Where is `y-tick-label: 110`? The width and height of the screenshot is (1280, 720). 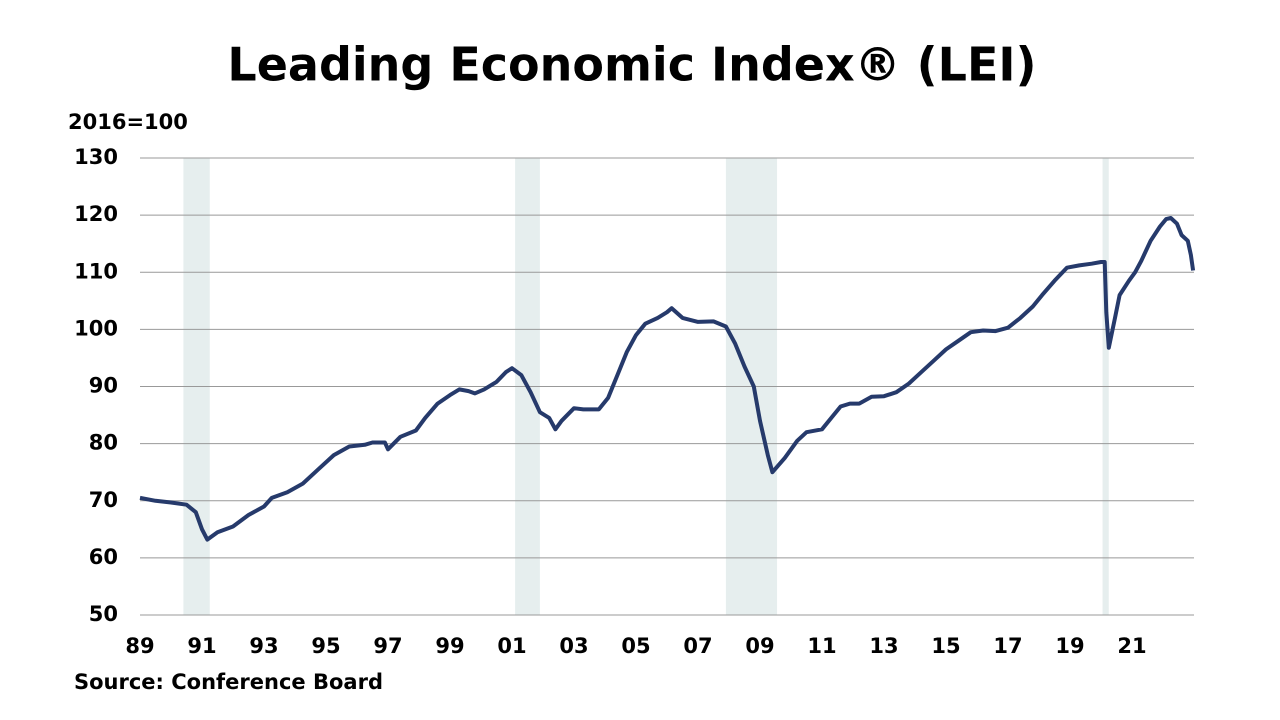 y-tick-label: 110 is located at coordinates (96, 271).